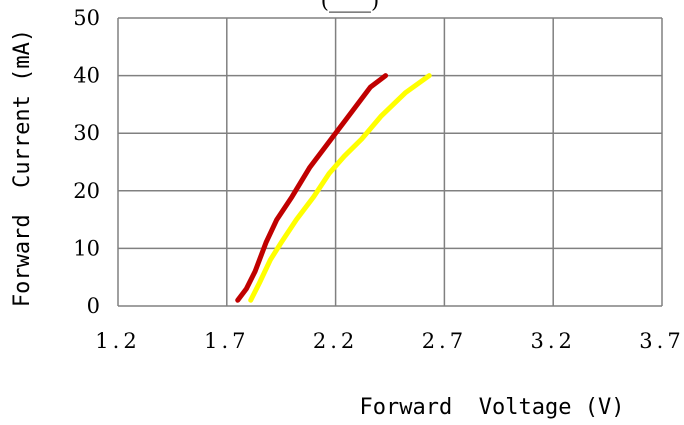  Describe the element at coordinates (93, 306) in the screenshot. I see `y-tick-label-0: 0` at that location.